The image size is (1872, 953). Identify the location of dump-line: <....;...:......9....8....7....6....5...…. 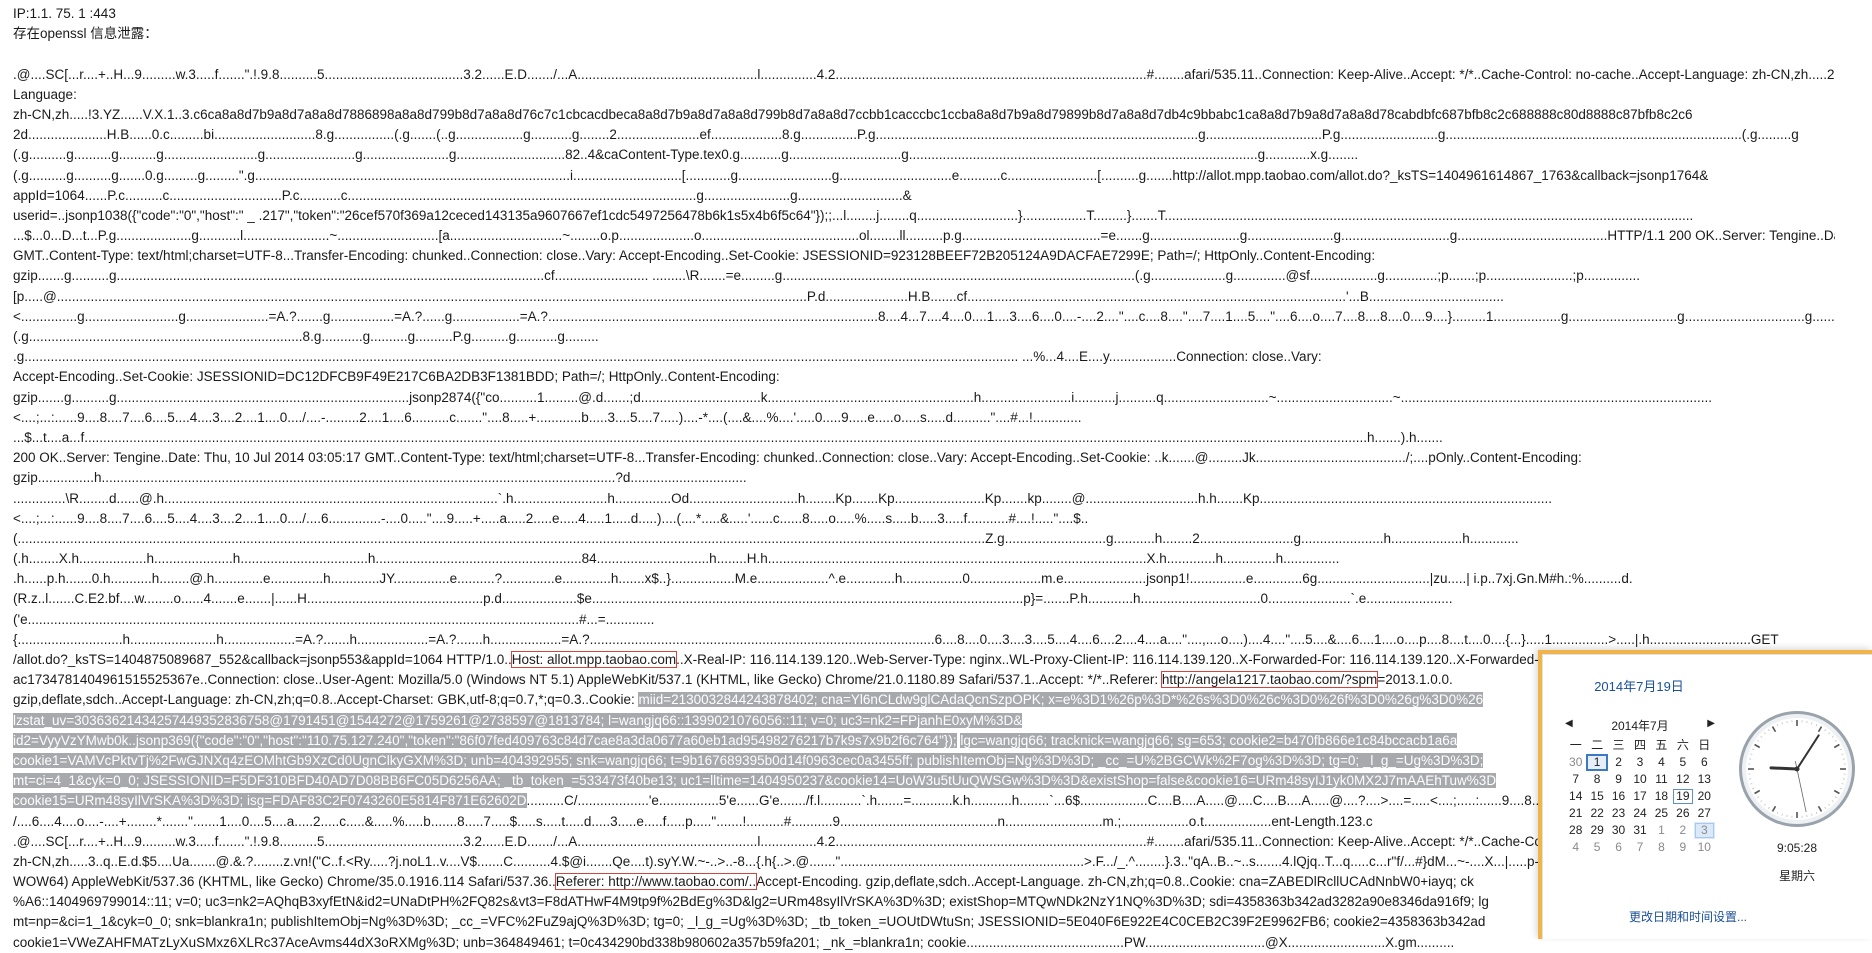
(924, 418).